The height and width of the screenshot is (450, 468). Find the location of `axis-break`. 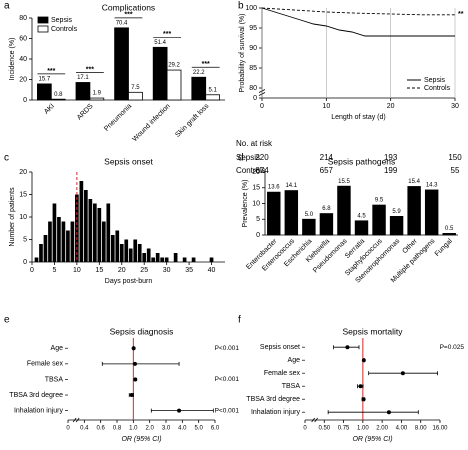

axis-break is located at coordinates (77, 420).